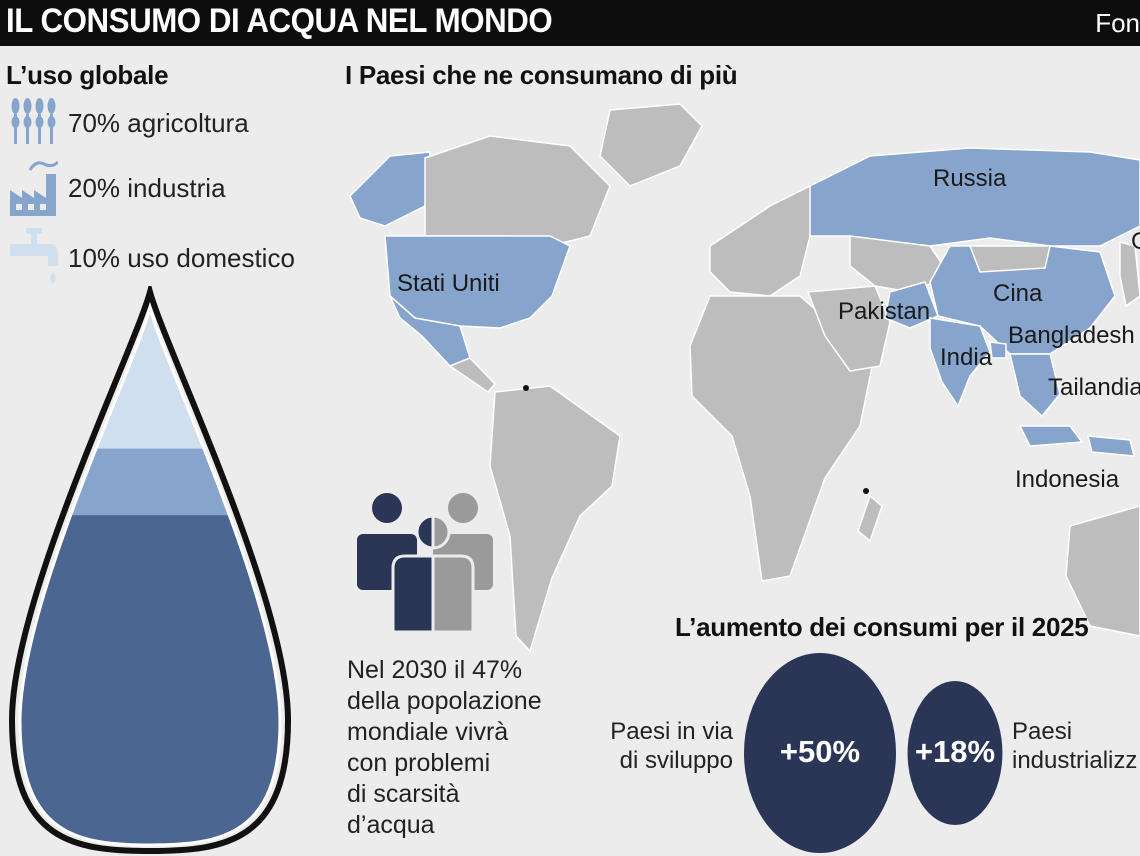 Image resolution: width=1140 pixels, height=856 pixels. Describe the element at coordinates (526, 388) in the screenshot. I see `map-dot-caribbean` at that location.